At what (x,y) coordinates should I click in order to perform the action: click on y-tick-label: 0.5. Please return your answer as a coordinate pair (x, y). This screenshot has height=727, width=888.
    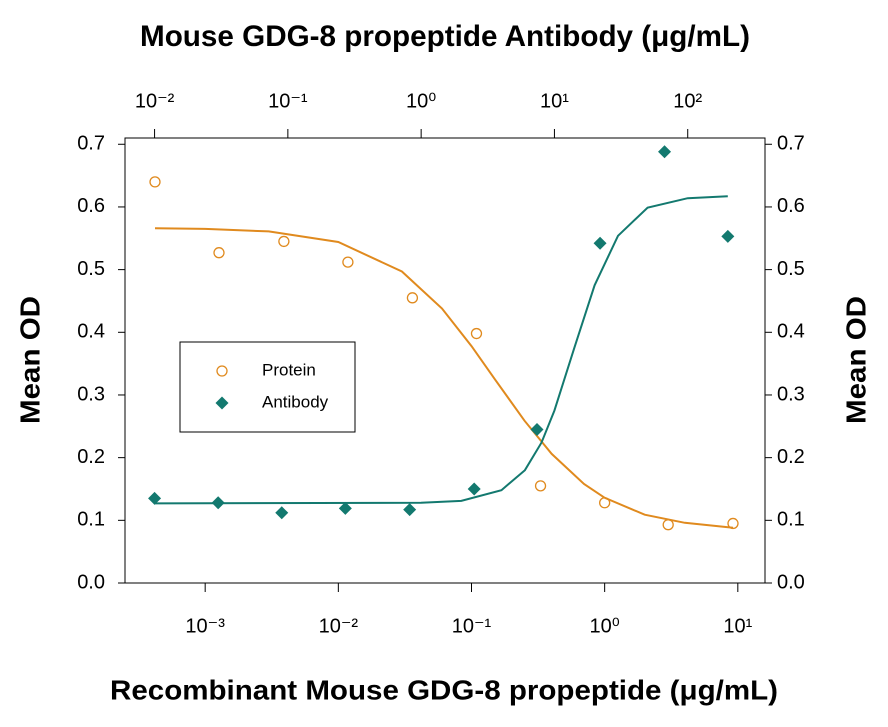
    Looking at the image, I should click on (91, 269).